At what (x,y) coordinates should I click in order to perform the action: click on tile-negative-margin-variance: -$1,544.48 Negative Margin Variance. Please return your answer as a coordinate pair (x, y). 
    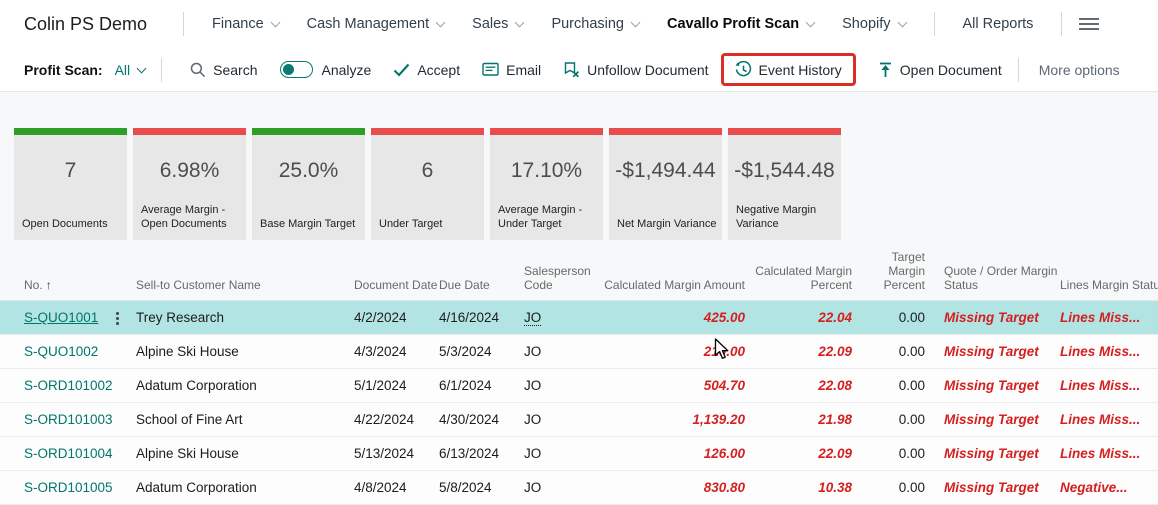
    Looking at the image, I should click on (784, 184).